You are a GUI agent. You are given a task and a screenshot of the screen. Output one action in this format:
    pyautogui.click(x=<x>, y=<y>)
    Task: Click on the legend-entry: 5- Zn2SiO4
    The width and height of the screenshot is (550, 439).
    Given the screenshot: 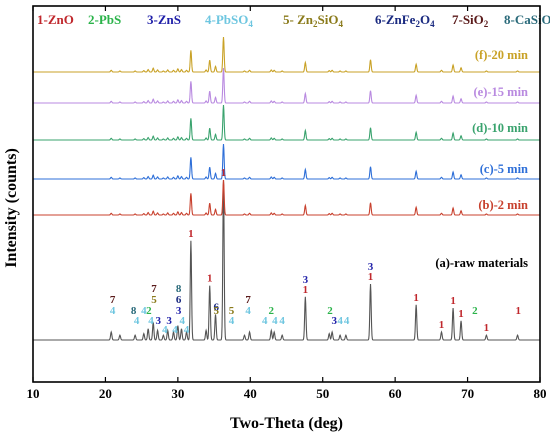 What is the action you would take?
    pyautogui.click(x=313, y=20)
    